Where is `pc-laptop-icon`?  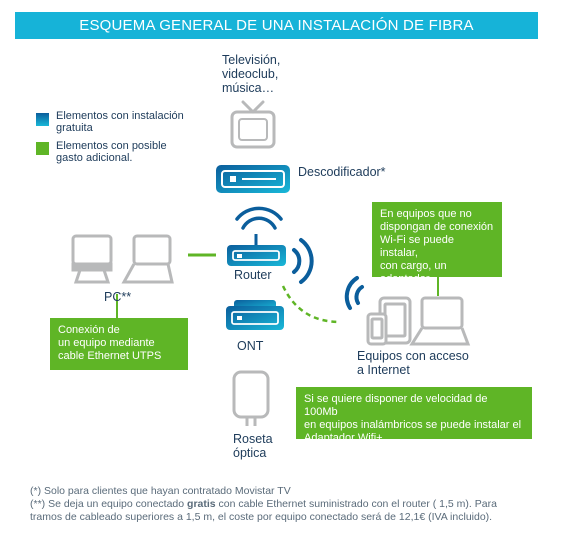
pc-laptop-icon is located at coordinates (147, 259).